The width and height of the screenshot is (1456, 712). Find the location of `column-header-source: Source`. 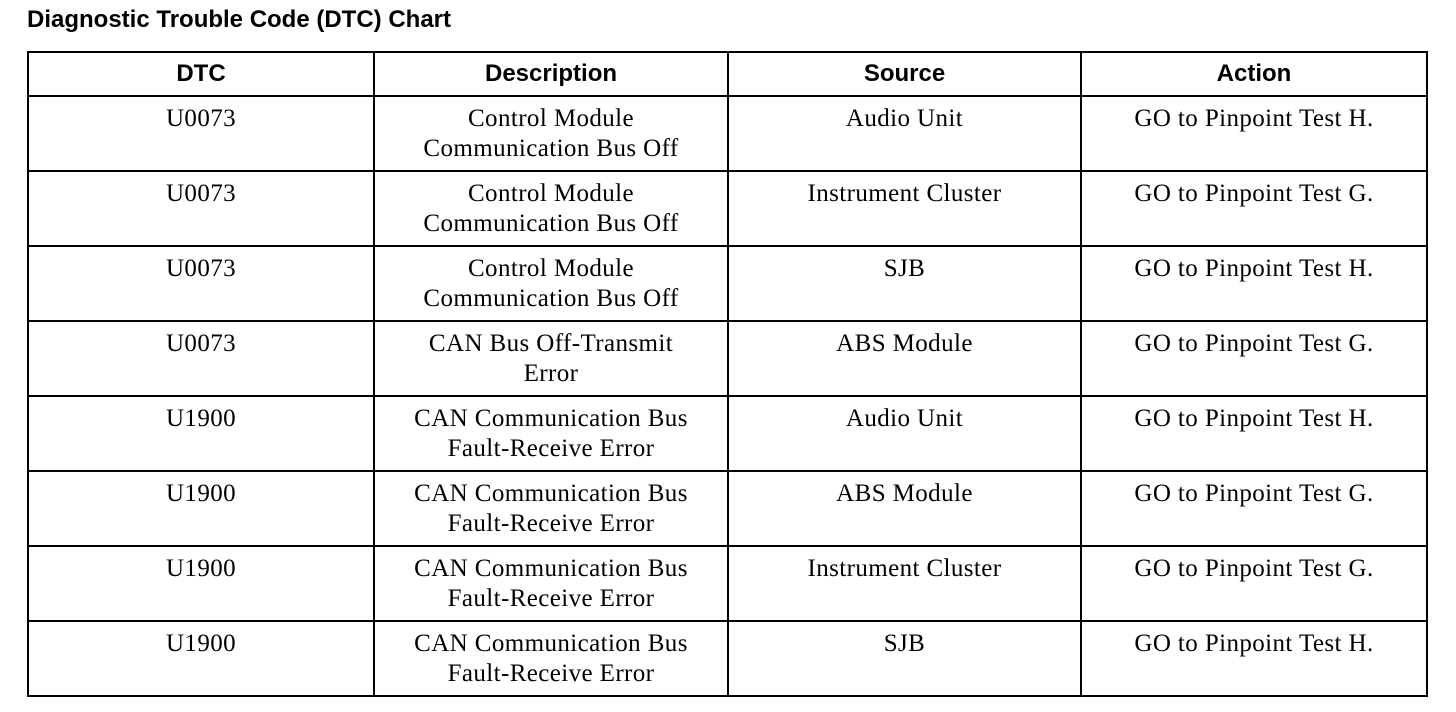

column-header-source: Source is located at coordinates (904, 74).